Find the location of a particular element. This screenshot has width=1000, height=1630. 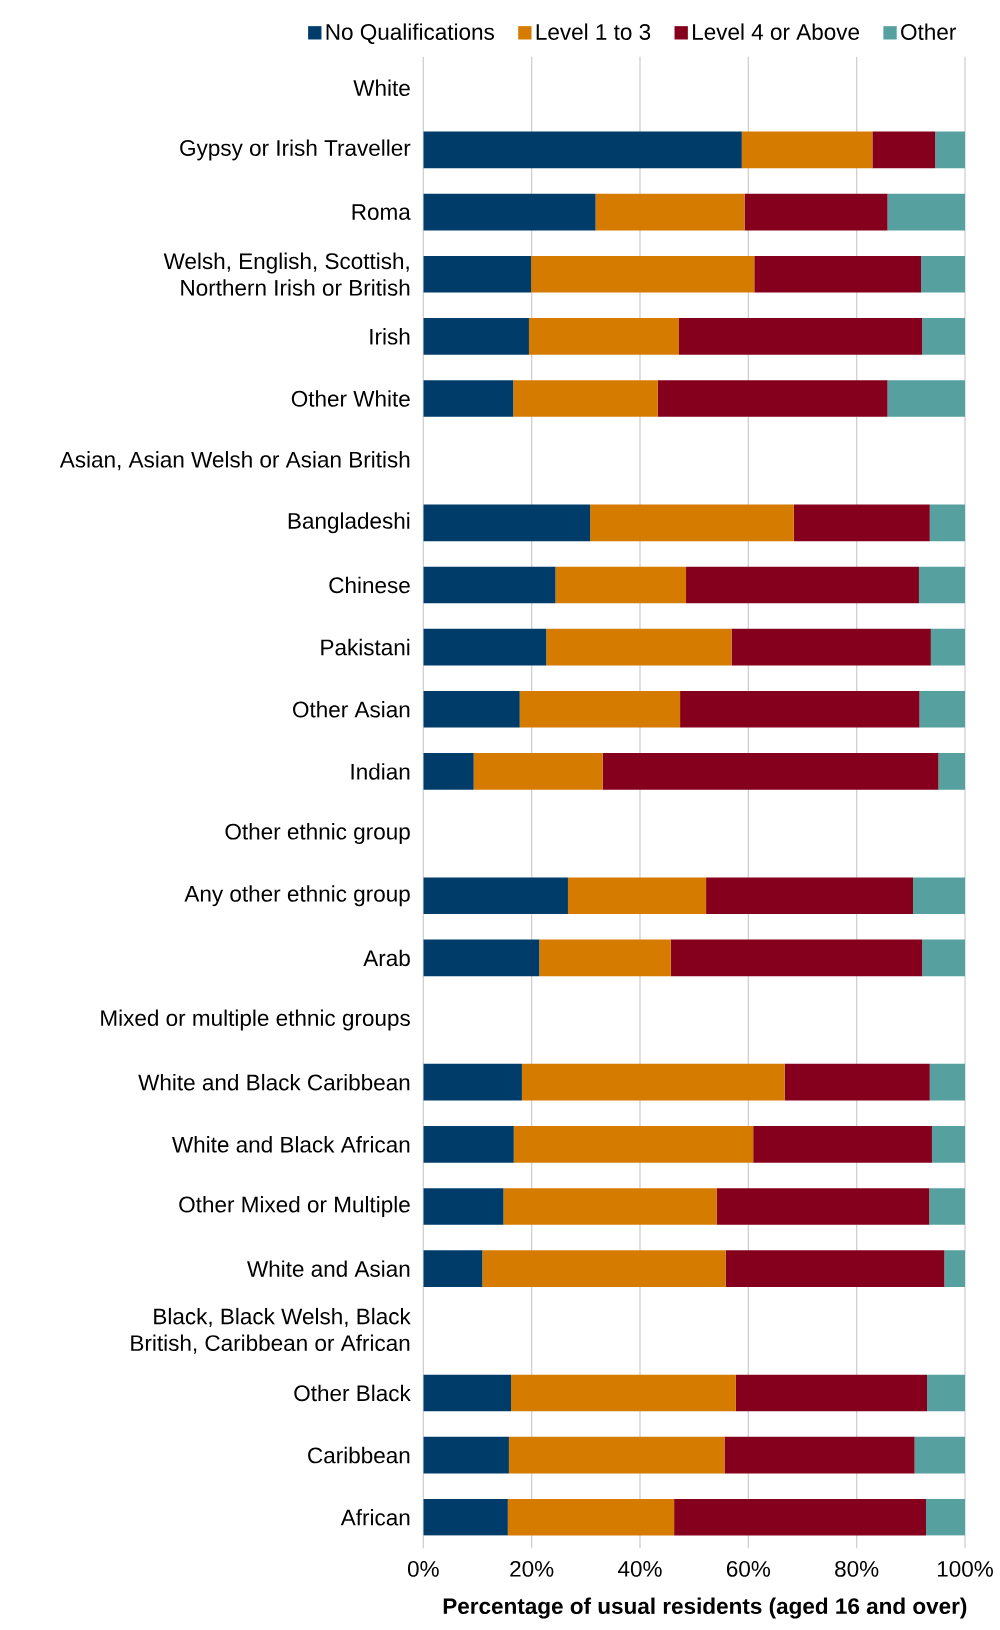

y-tick-label: Arab is located at coordinates (386, 958).